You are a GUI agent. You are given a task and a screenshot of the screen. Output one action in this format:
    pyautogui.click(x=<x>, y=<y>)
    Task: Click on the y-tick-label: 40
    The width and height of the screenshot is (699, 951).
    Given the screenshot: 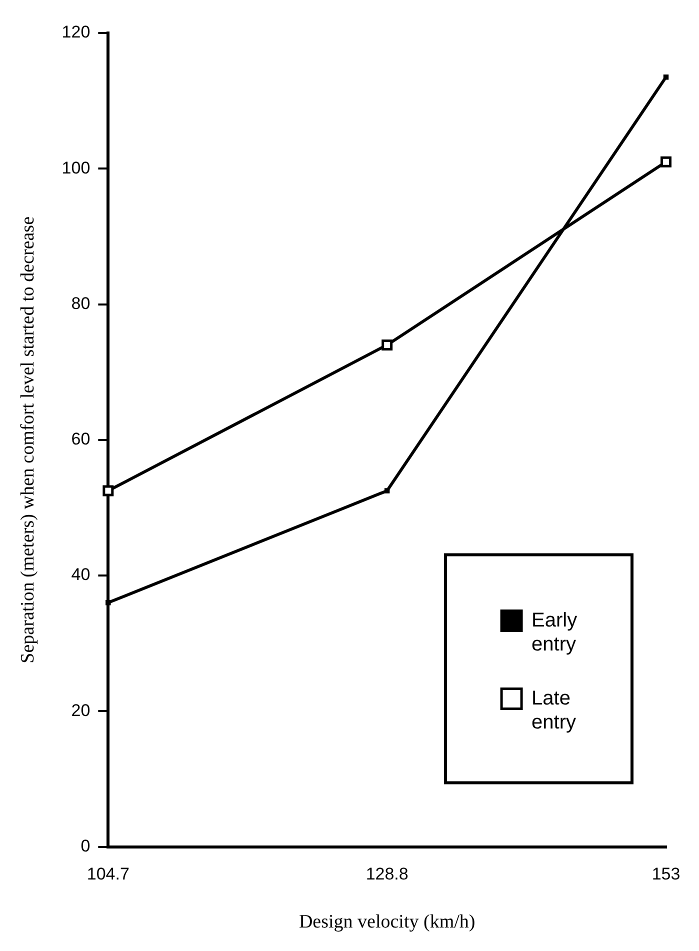 What is the action you would take?
    pyautogui.click(x=80, y=574)
    